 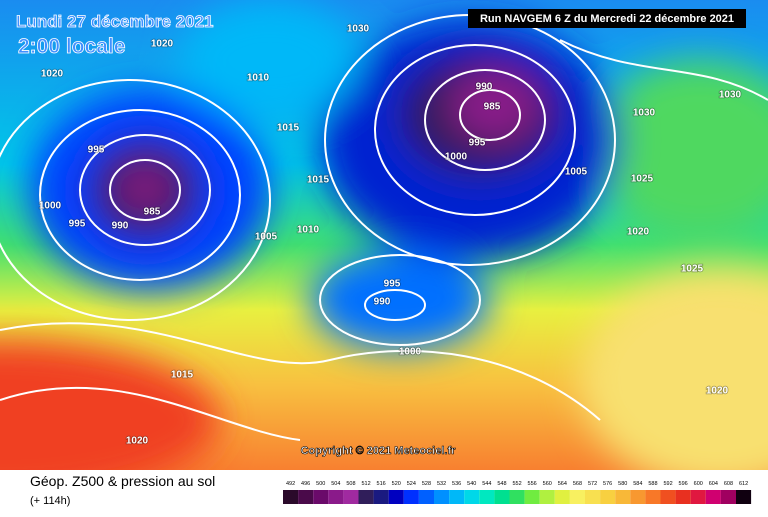 What do you see at coordinates (728, 484) in the screenshot?
I see `scale-label: 608` at bounding box center [728, 484].